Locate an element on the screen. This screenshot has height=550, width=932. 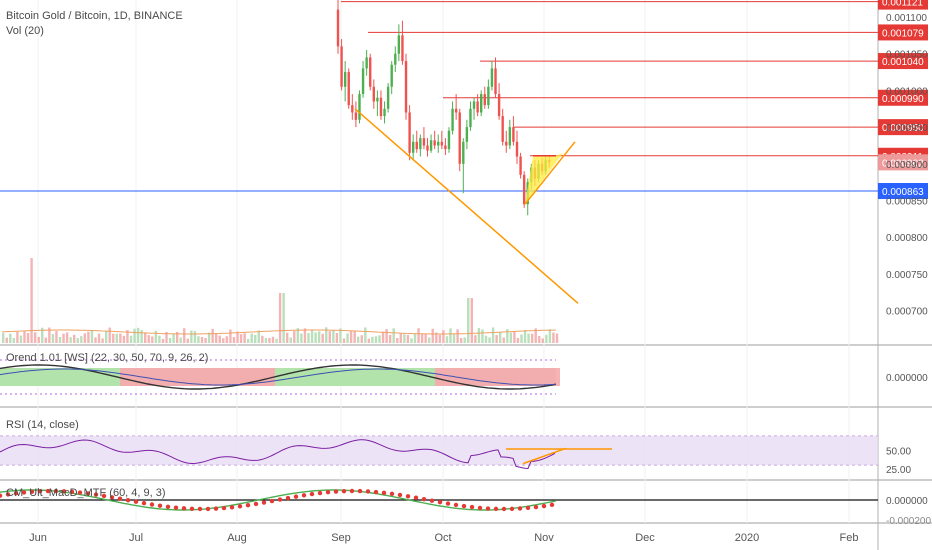
rsi-axis-label: 25.00 is located at coordinates (898, 470).